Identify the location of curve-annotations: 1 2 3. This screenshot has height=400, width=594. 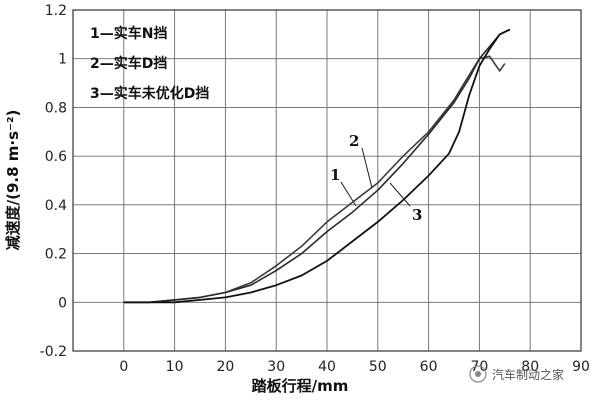
(376, 178).